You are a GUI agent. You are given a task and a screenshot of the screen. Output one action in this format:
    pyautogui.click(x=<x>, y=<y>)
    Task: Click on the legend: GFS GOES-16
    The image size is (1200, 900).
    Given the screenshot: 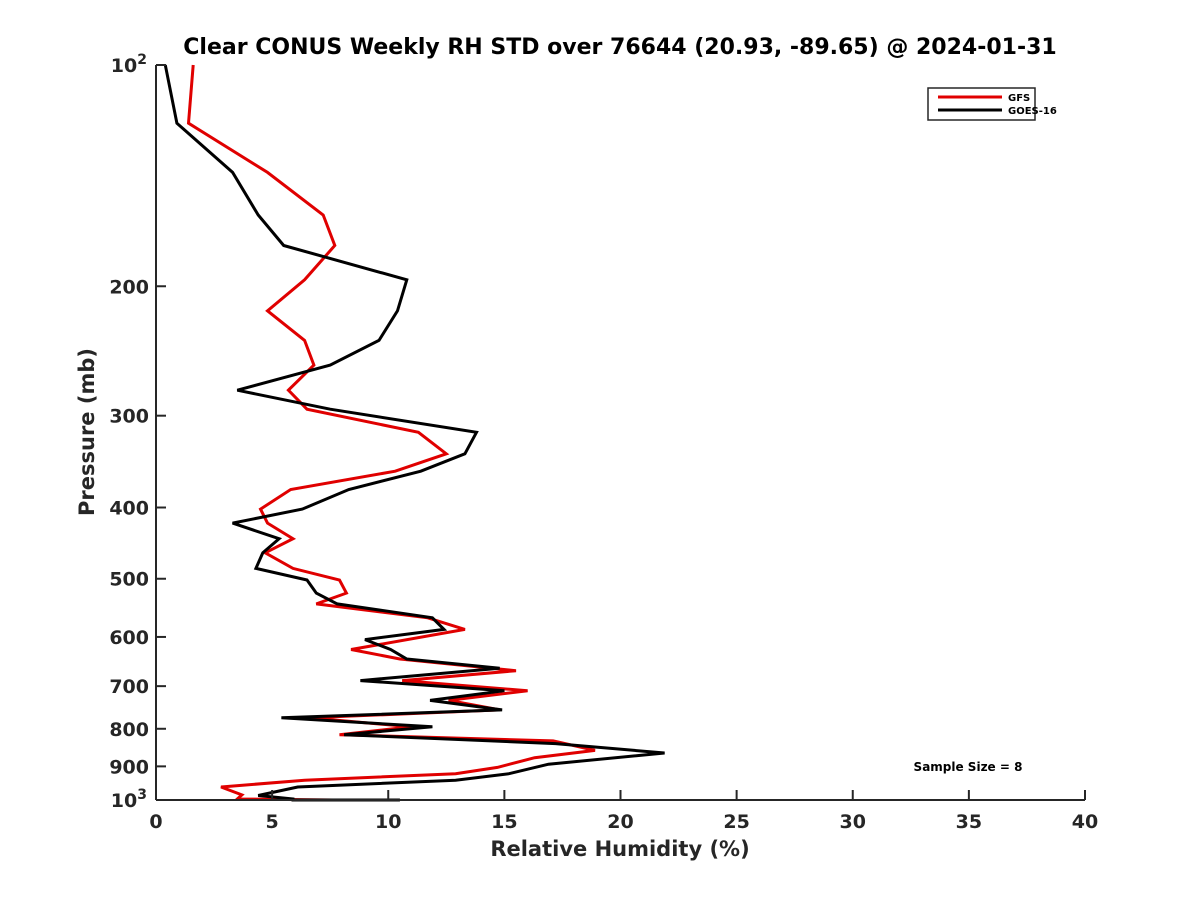 What is the action you would take?
    pyautogui.click(x=992, y=104)
    